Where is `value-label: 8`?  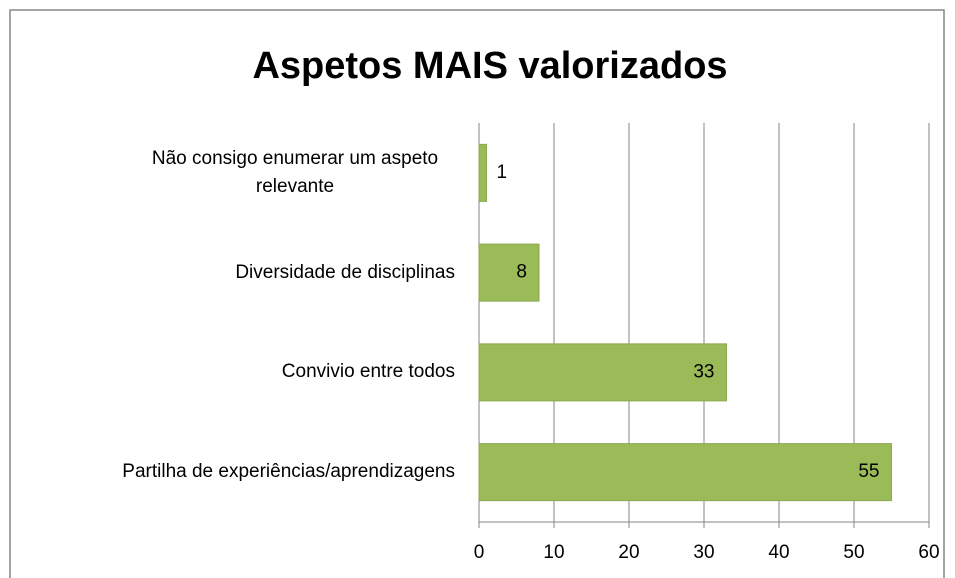 value-label: 8 is located at coordinates (521, 272).